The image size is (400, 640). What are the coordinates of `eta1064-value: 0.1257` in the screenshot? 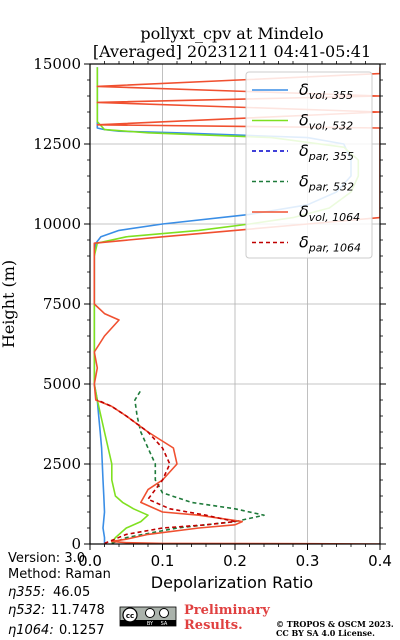 It's located at (82, 630).